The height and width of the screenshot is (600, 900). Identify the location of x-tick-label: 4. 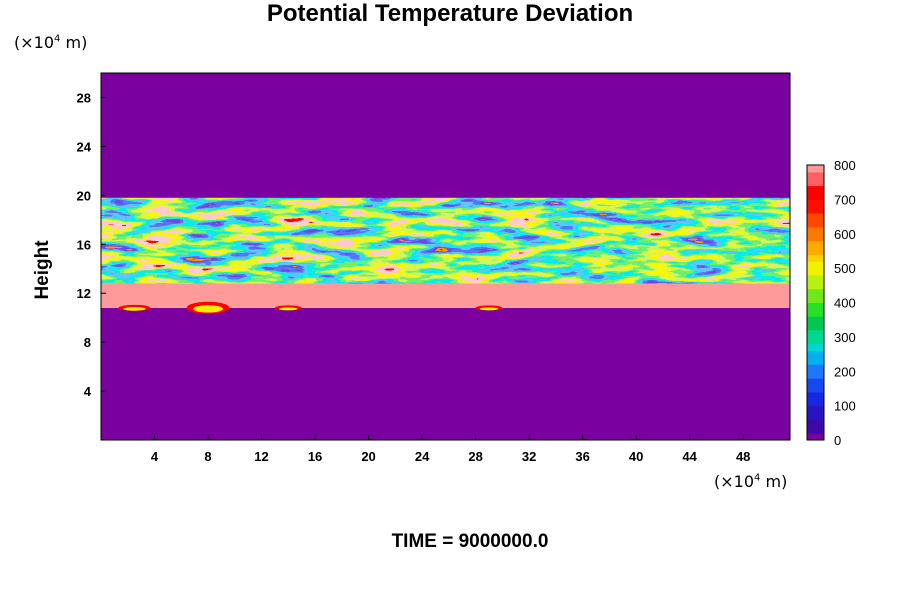
(155, 456).